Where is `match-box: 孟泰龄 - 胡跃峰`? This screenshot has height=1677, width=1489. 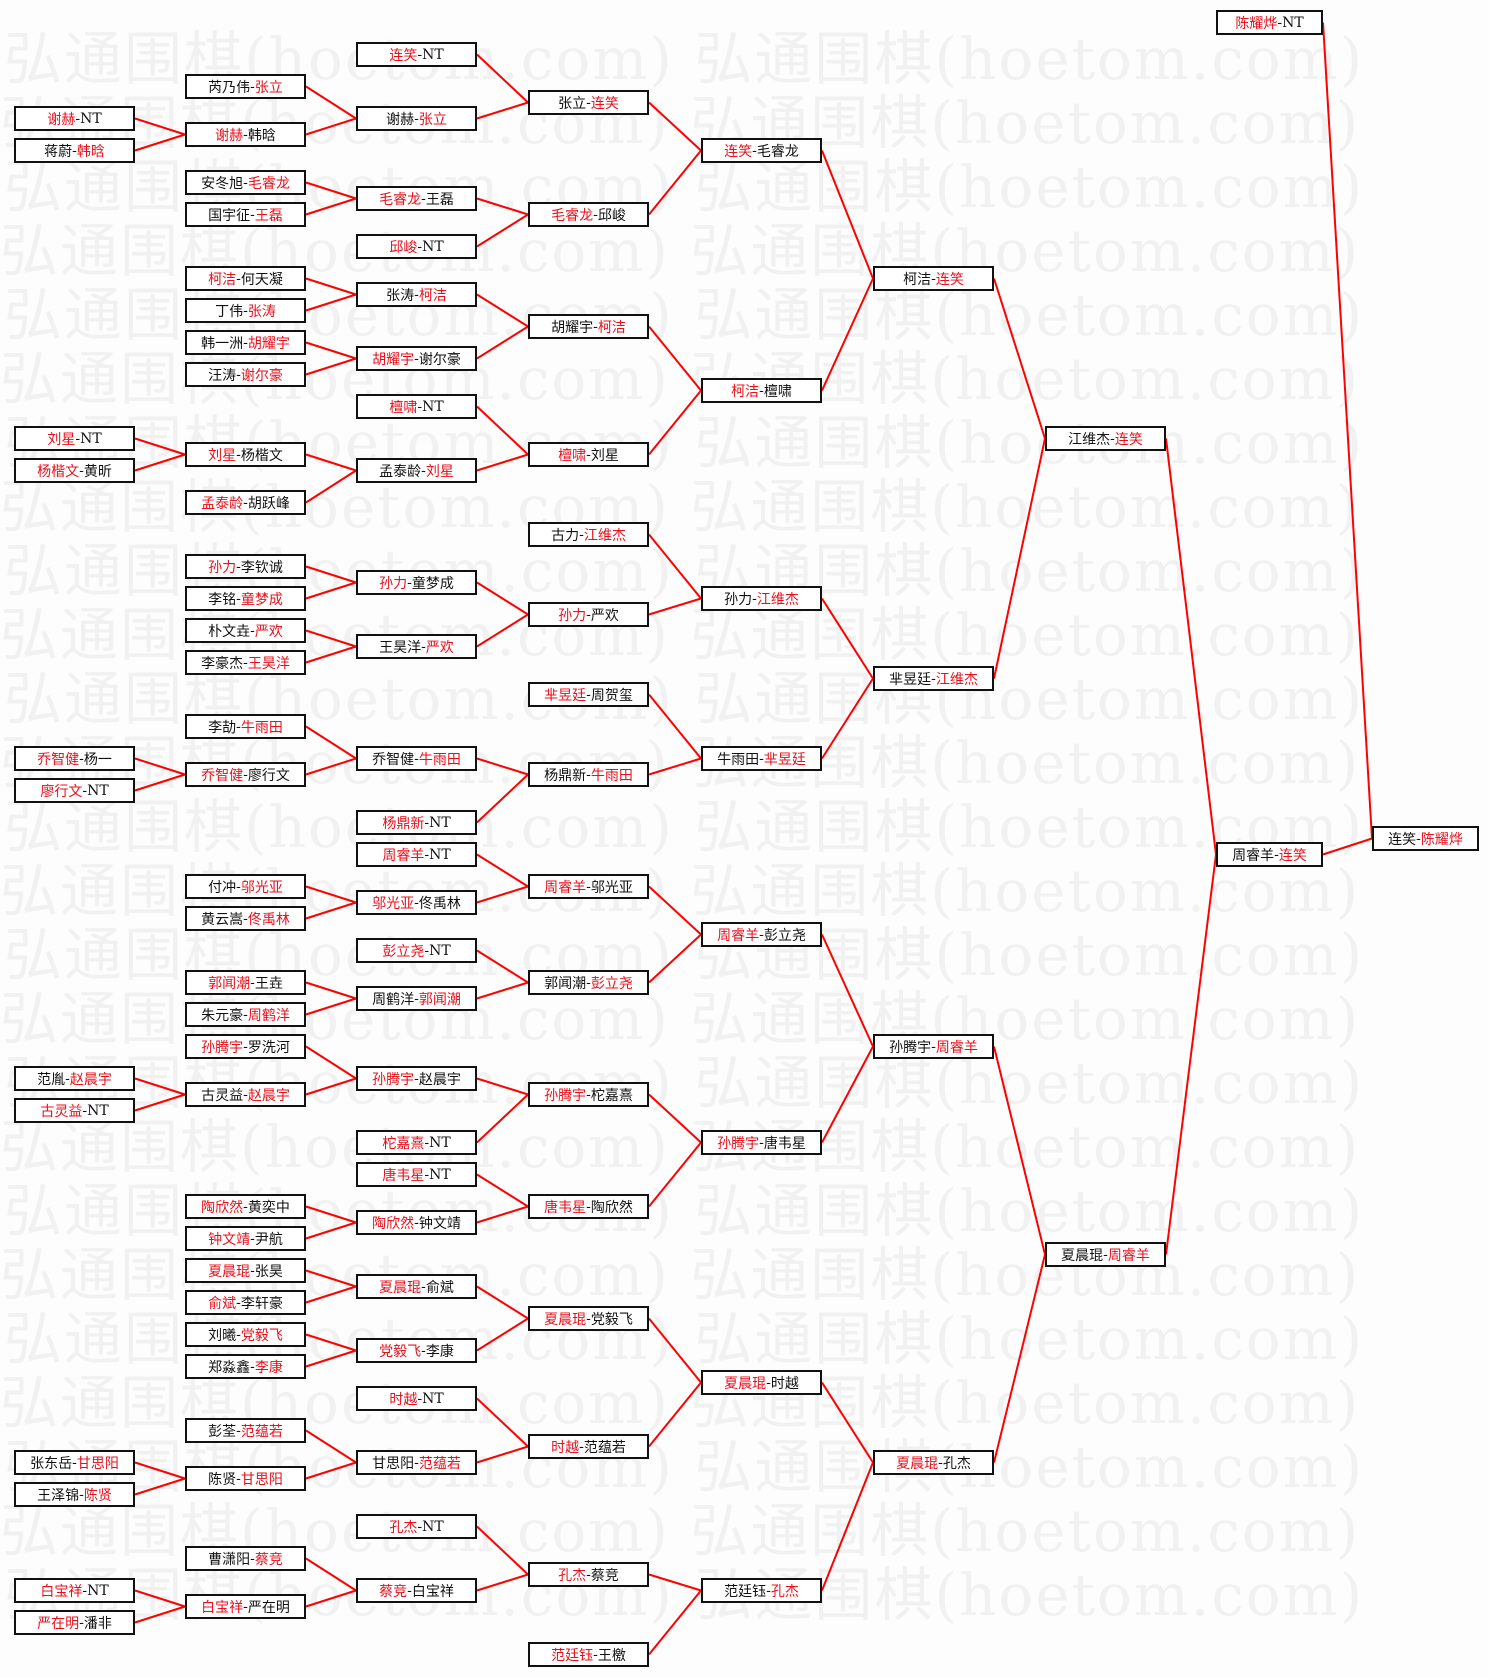
match-box: 孟泰龄 - 胡跃峰 is located at coordinates (245, 502).